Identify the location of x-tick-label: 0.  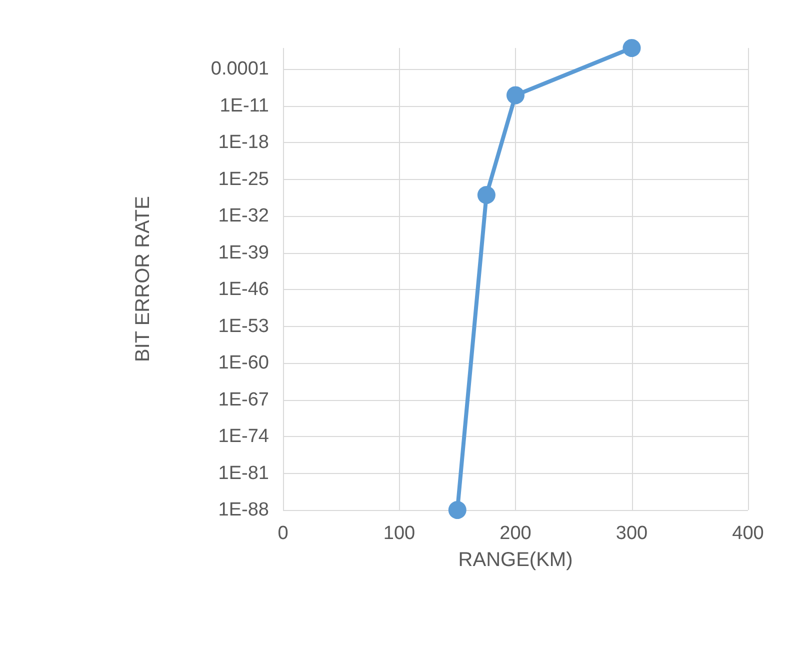
(283, 533).